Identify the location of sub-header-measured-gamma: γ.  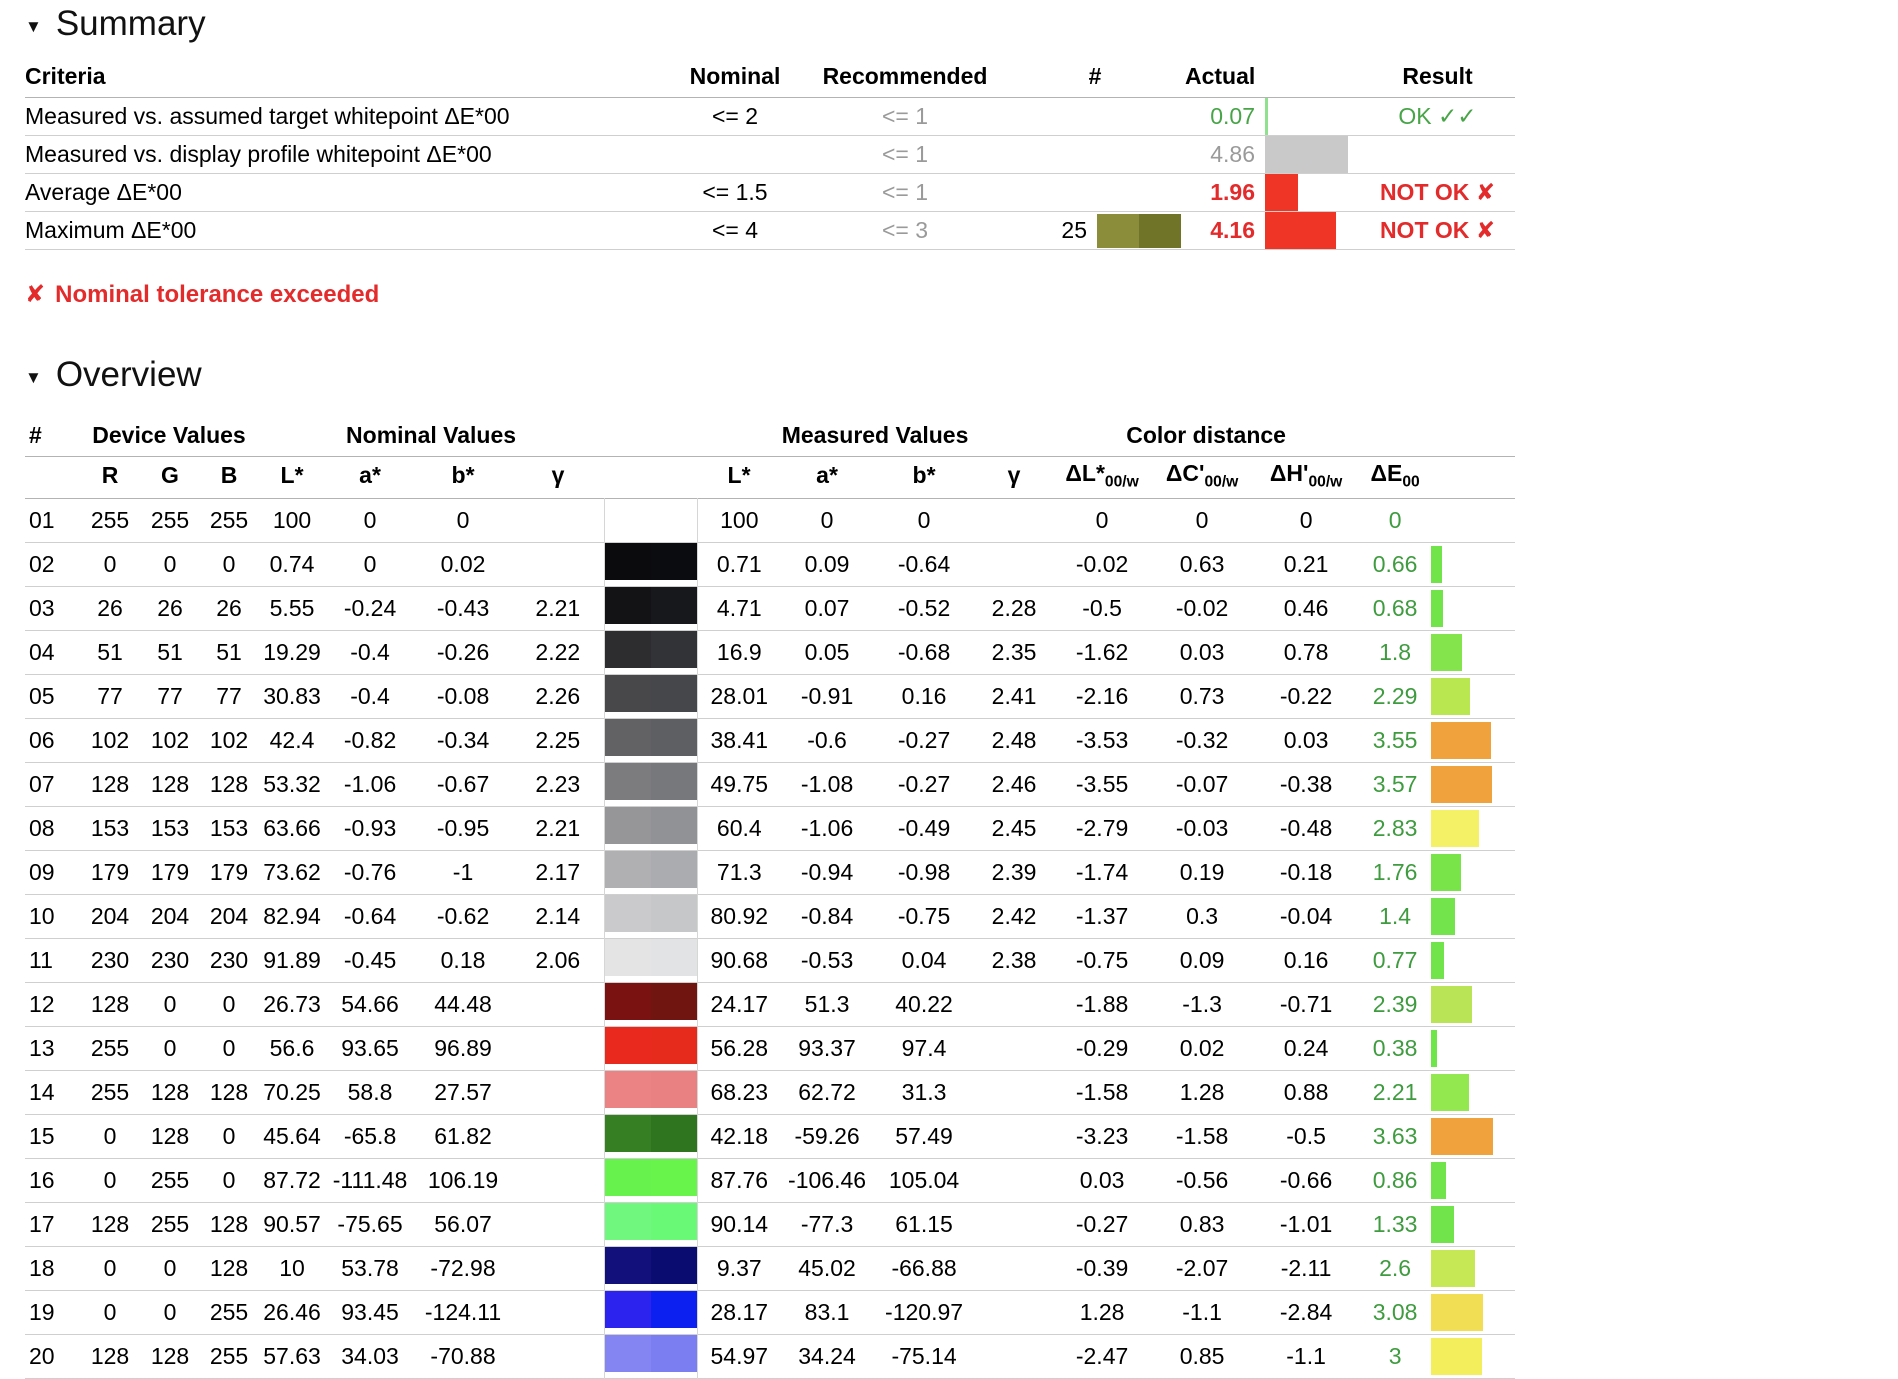
(1014, 475).